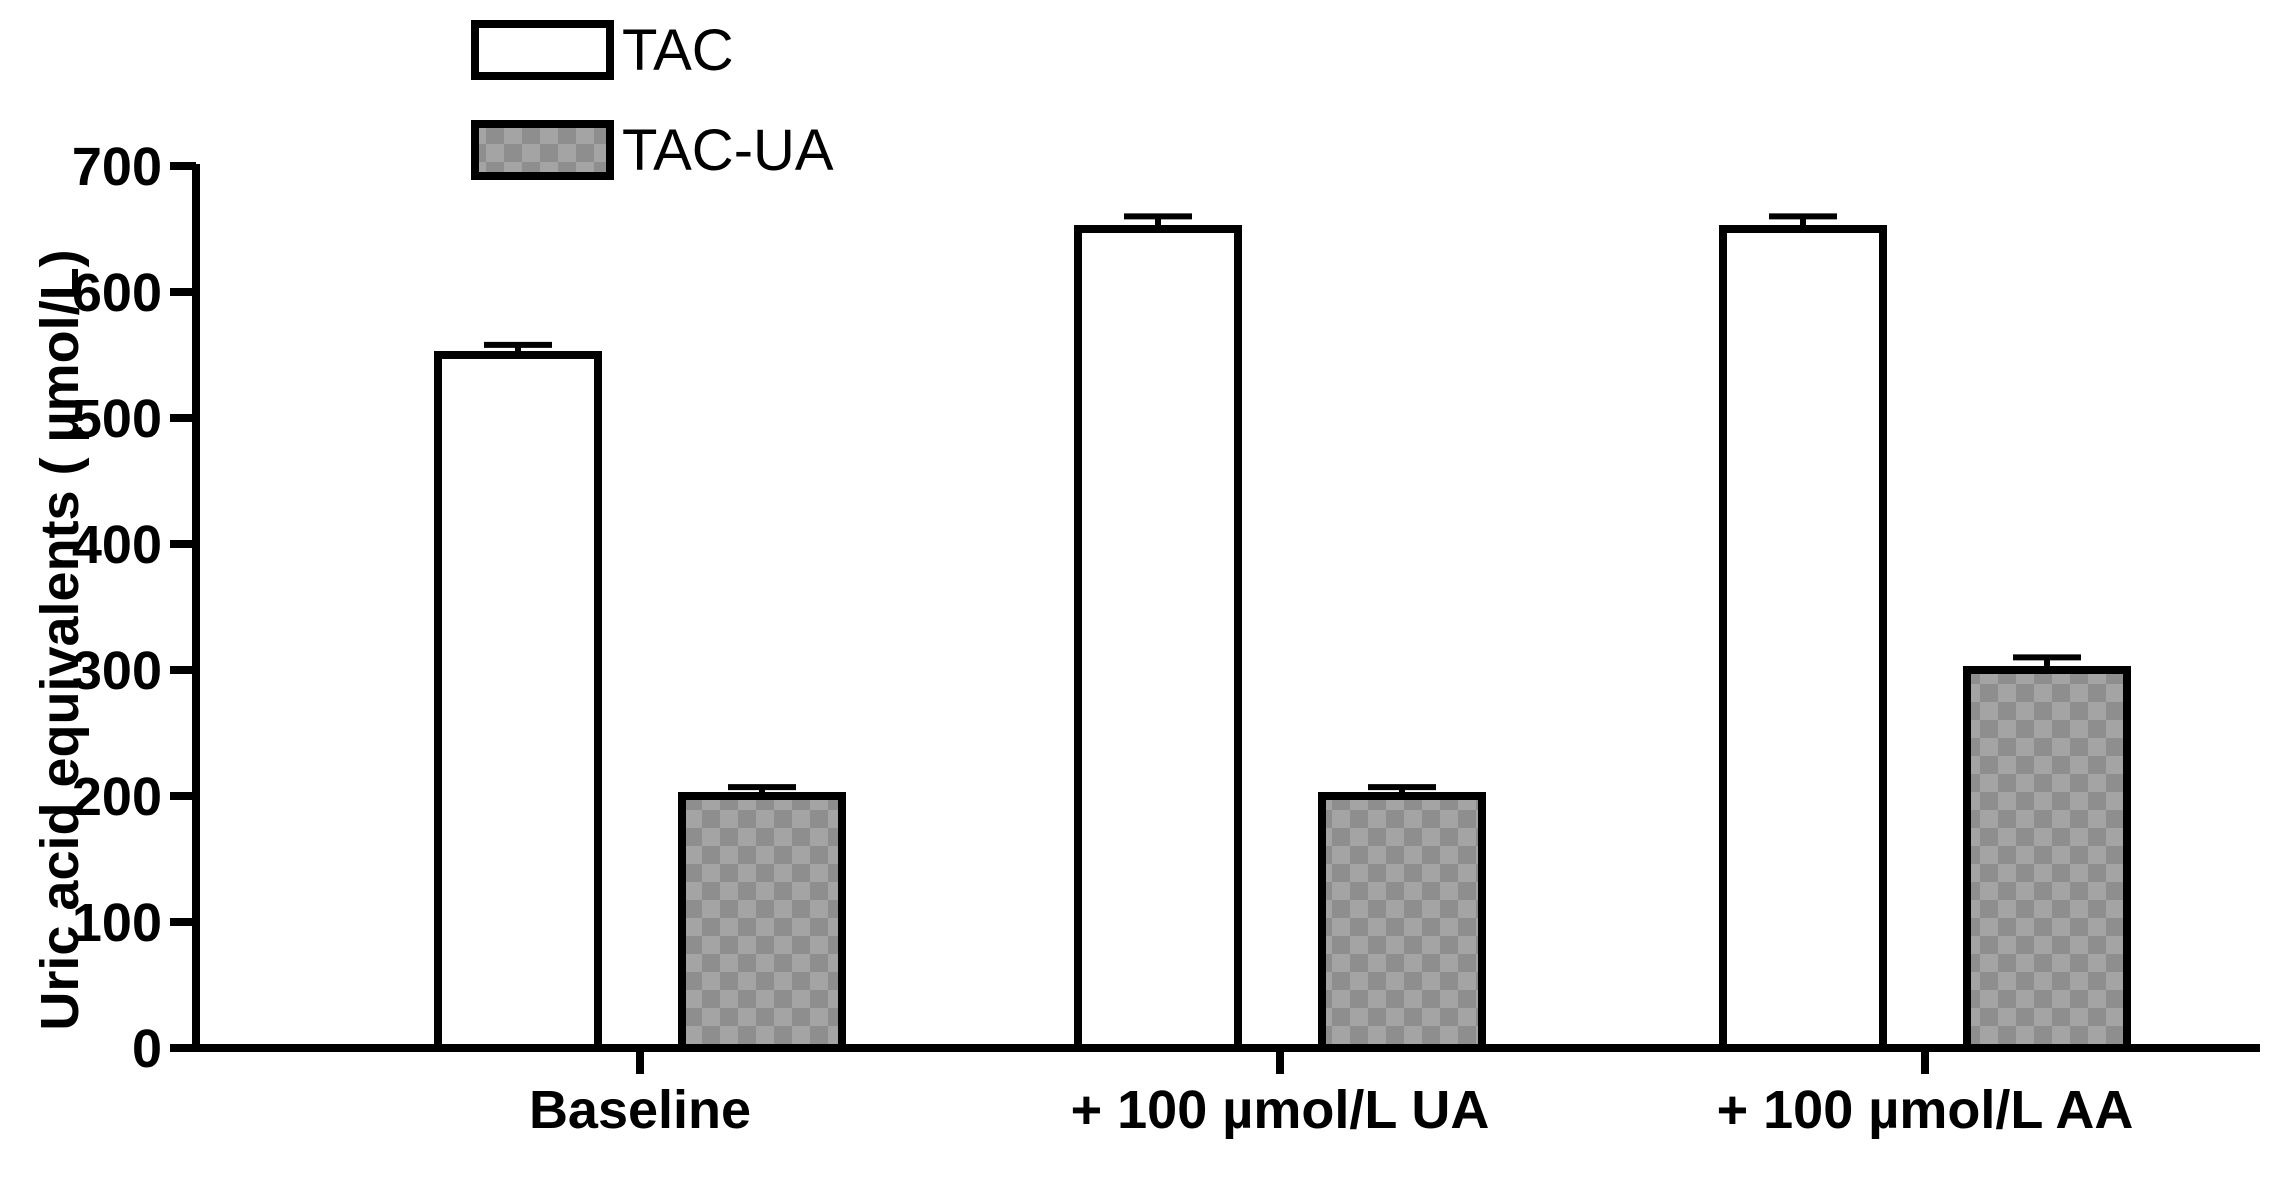 The height and width of the screenshot is (1178, 2270). Describe the element at coordinates (117, 923) in the screenshot. I see `y-tick-label: 100` at that location.